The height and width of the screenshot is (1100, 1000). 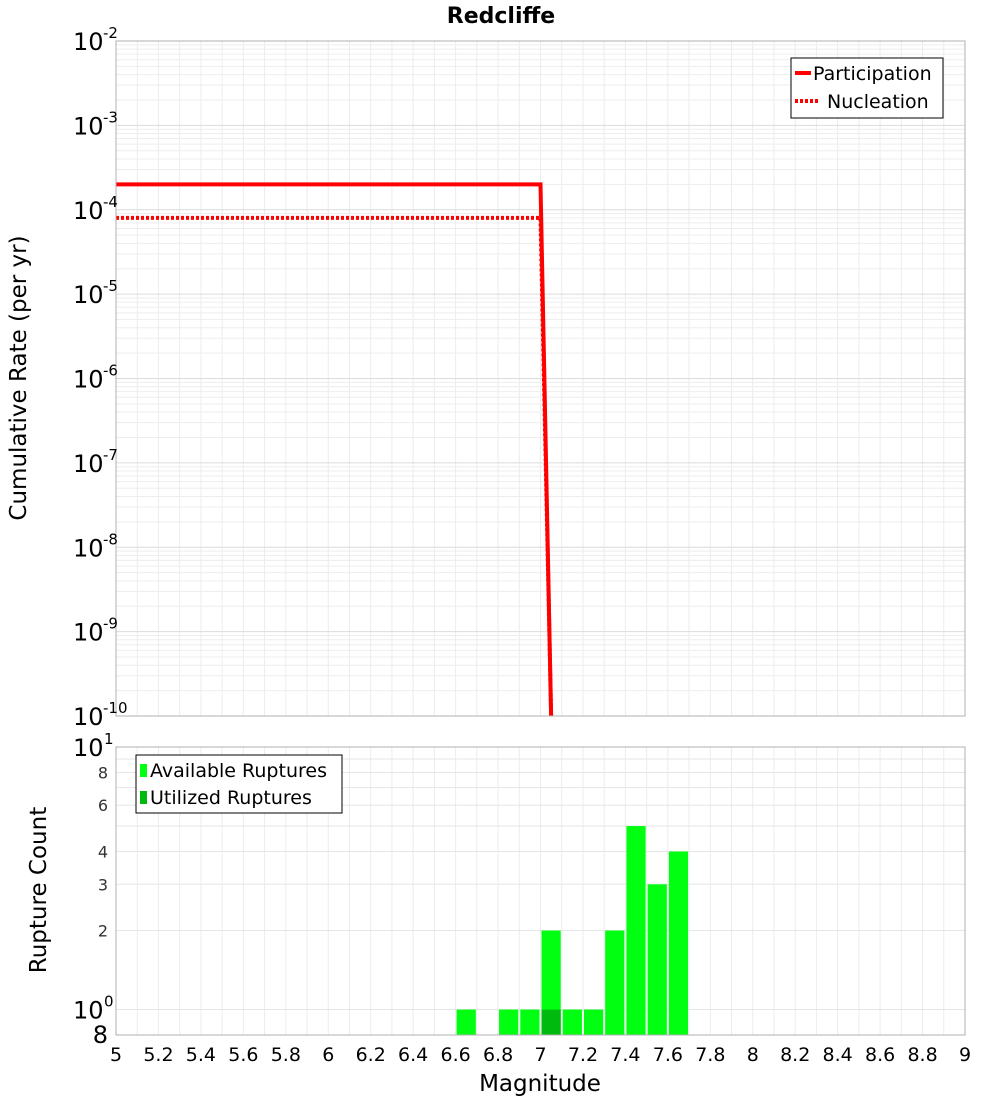 What do you see at coordinates (922, 1055) in the screenshot?
I see `x-tick-label: 8.8` at bounding box center [922, 1055].